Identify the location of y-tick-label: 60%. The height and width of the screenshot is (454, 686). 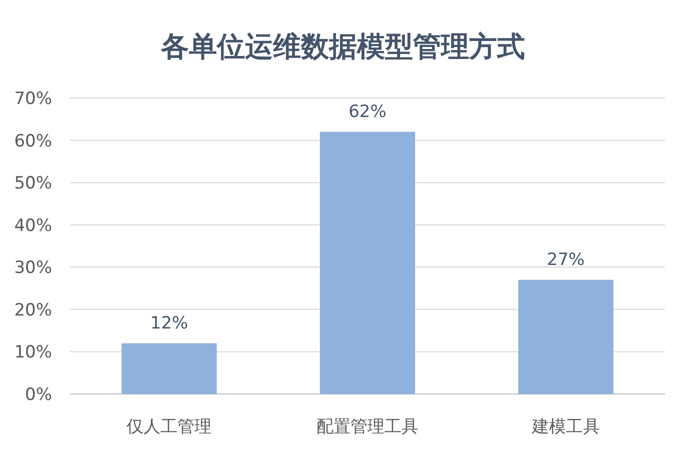
(33, 141).